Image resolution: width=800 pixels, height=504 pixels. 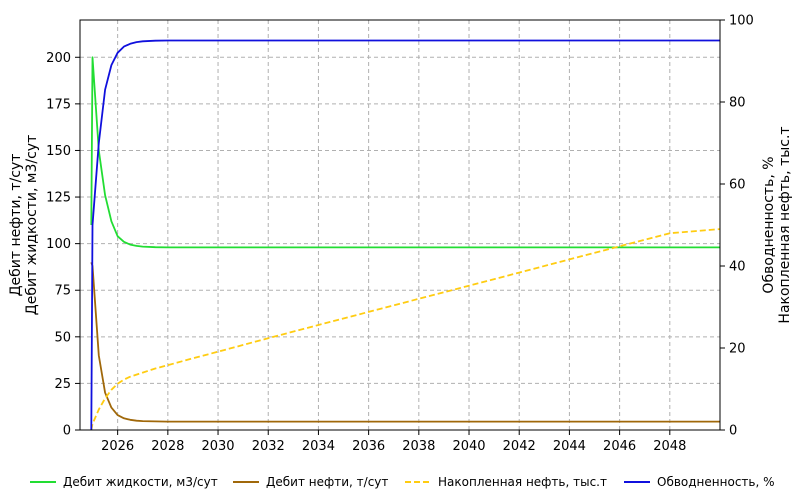 What do you see at coordinates (62, 384) in the screenshot?
I see `y-left-tick-label: 25` at bounding box center [62, 384].